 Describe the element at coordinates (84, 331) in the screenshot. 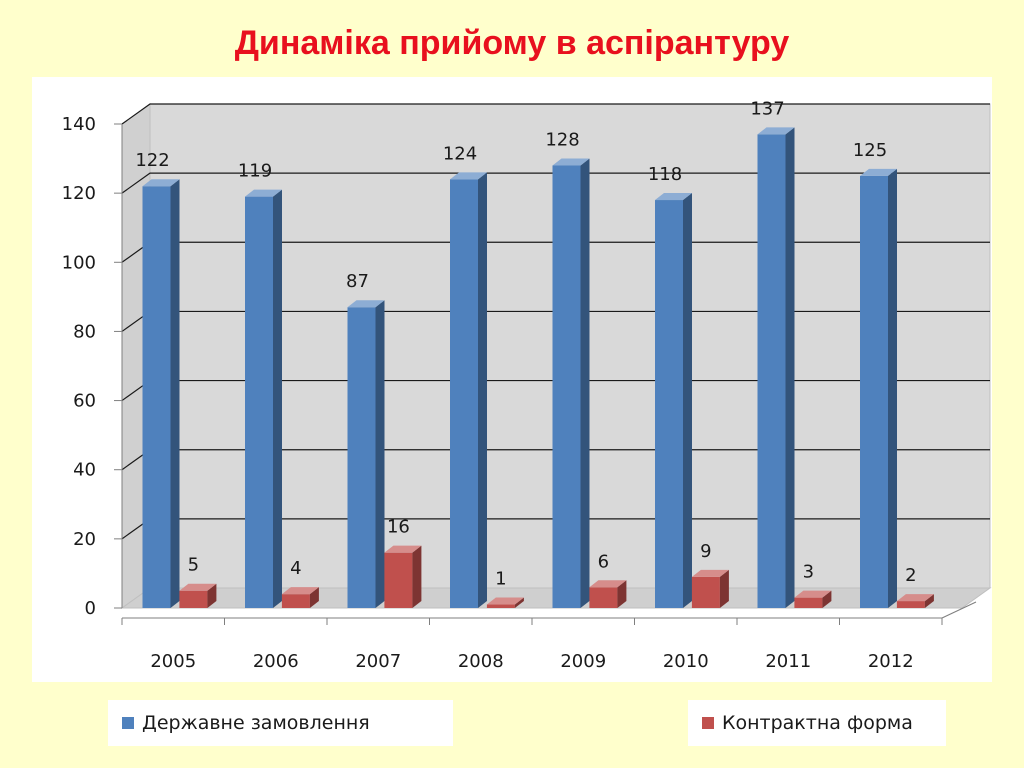

I see `y-tick-label: 80` at that location.